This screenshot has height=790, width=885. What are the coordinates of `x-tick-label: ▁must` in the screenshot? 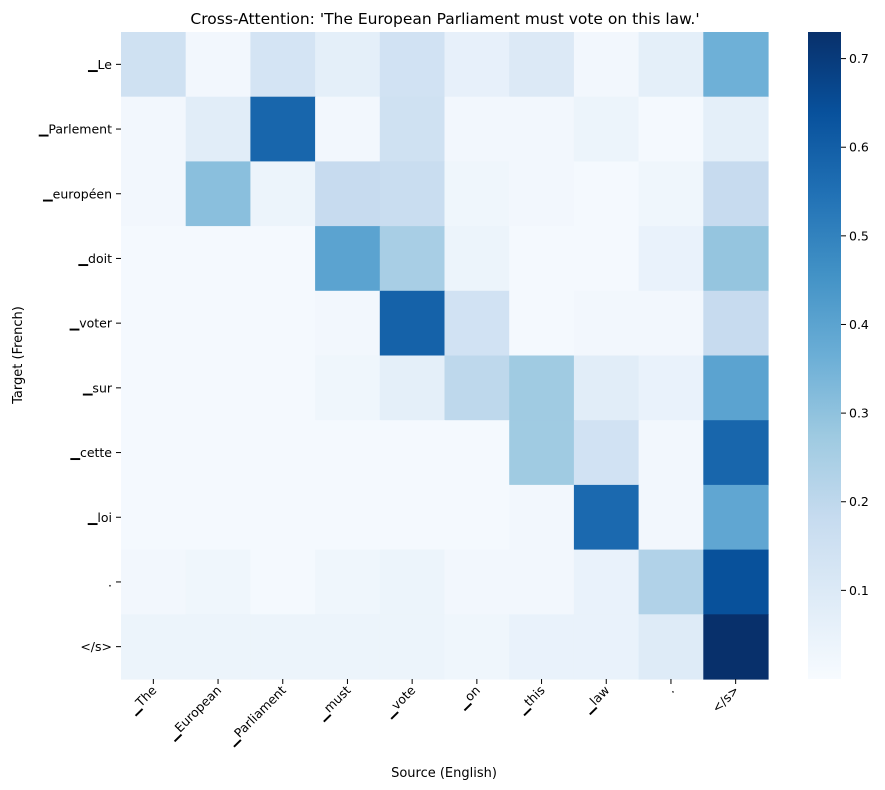 It's located at (333, 702).